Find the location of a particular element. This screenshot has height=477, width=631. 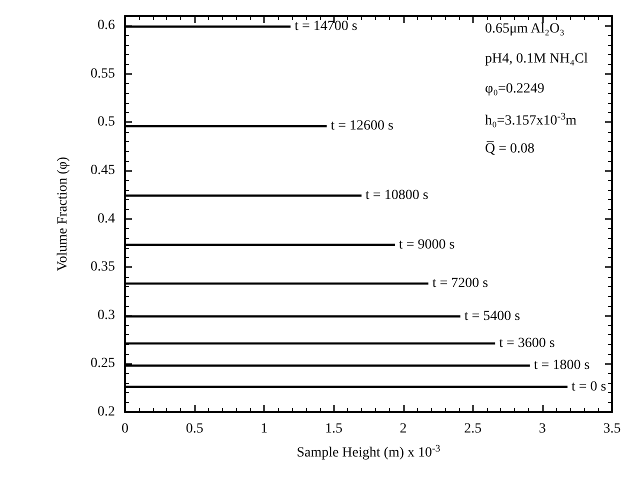

y-tick-label: 0.45 is located at coordinates (102, 170).